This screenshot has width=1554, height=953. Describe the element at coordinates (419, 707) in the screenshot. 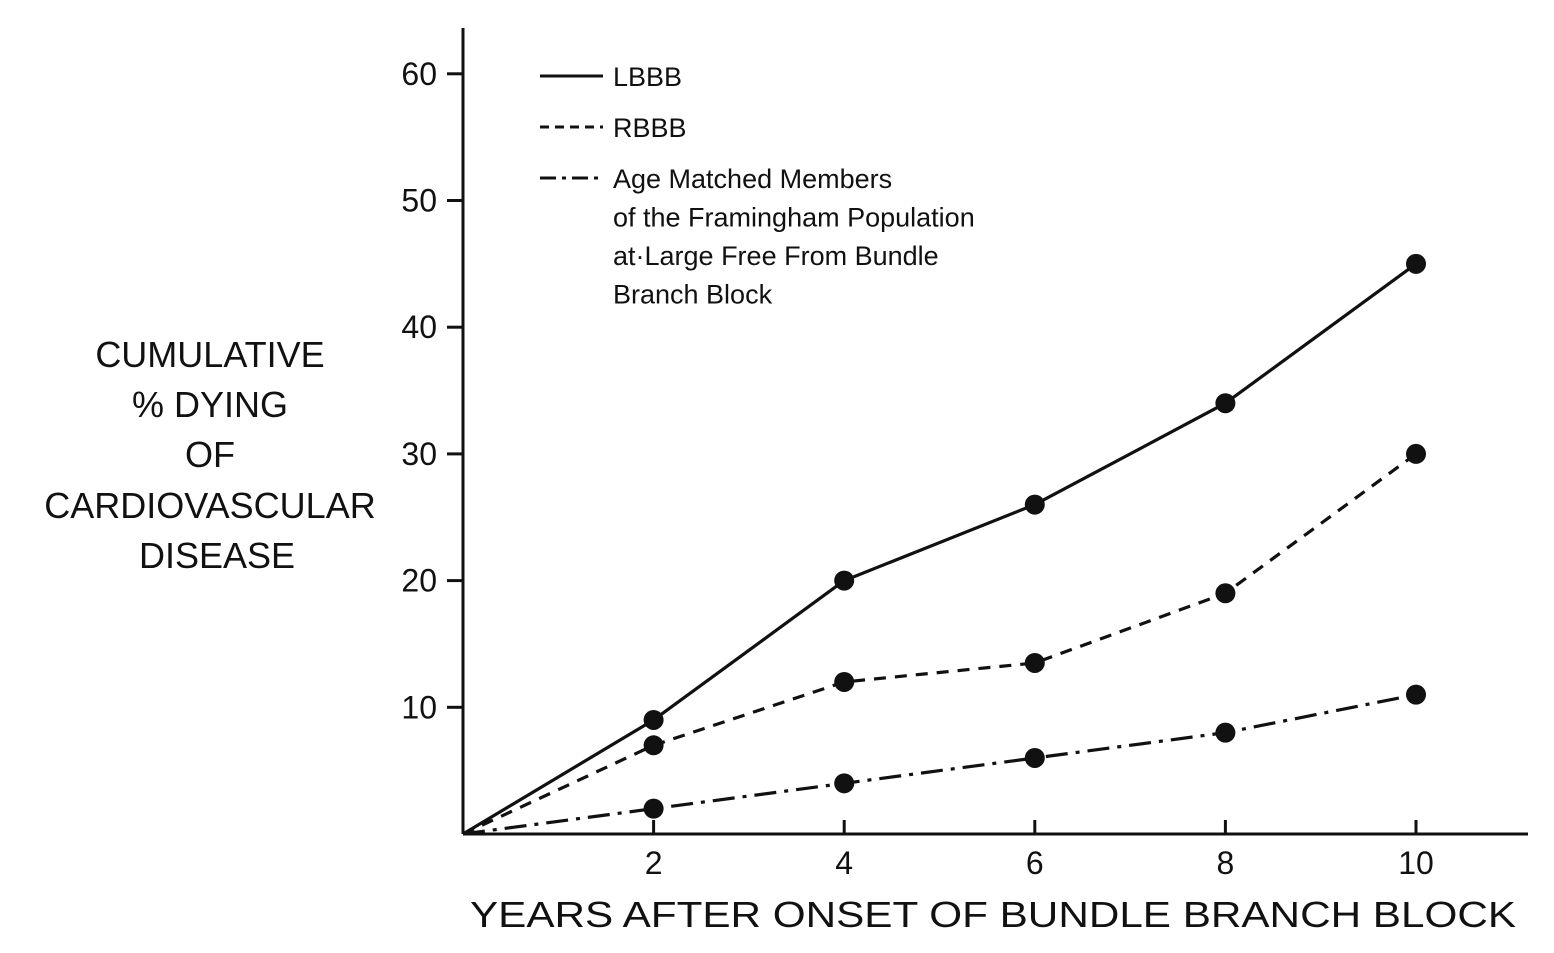

I see `y-tick-label: 10` at that location.